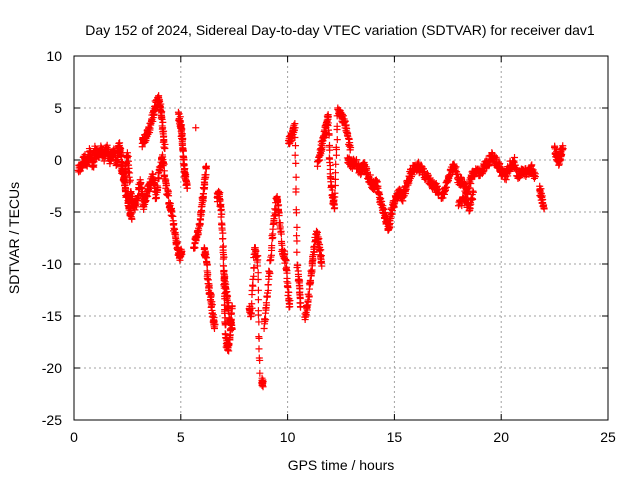 This screenshot has height=480, width=640. What do you see at coordinates (74, 437) in the screenshot?
I see `x-tick-label: 0` at bounding box center [74, 437].